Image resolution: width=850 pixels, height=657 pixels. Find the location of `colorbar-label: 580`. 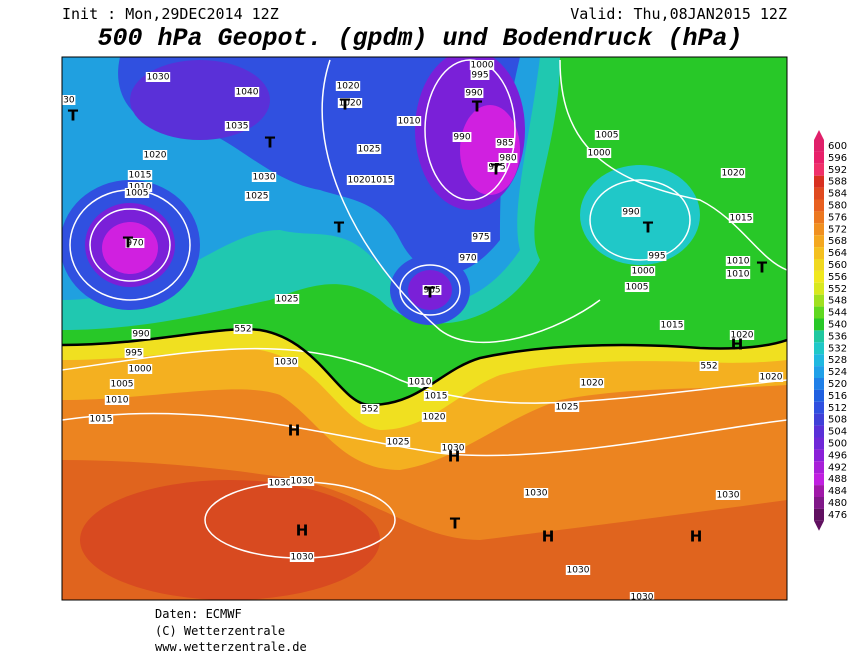

colorbar-label: 580 is located at coordinates (837, 205).